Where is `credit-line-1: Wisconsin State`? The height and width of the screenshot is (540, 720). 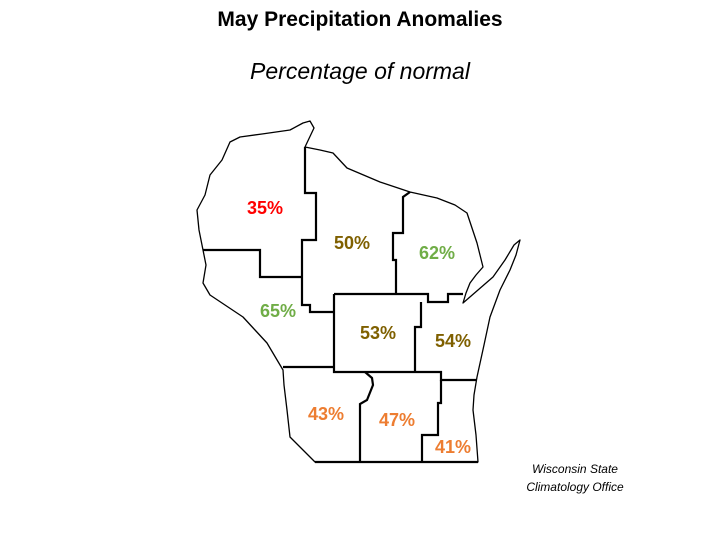 credit-line-1: Wisconsin State is located at coordinates (575, 469).